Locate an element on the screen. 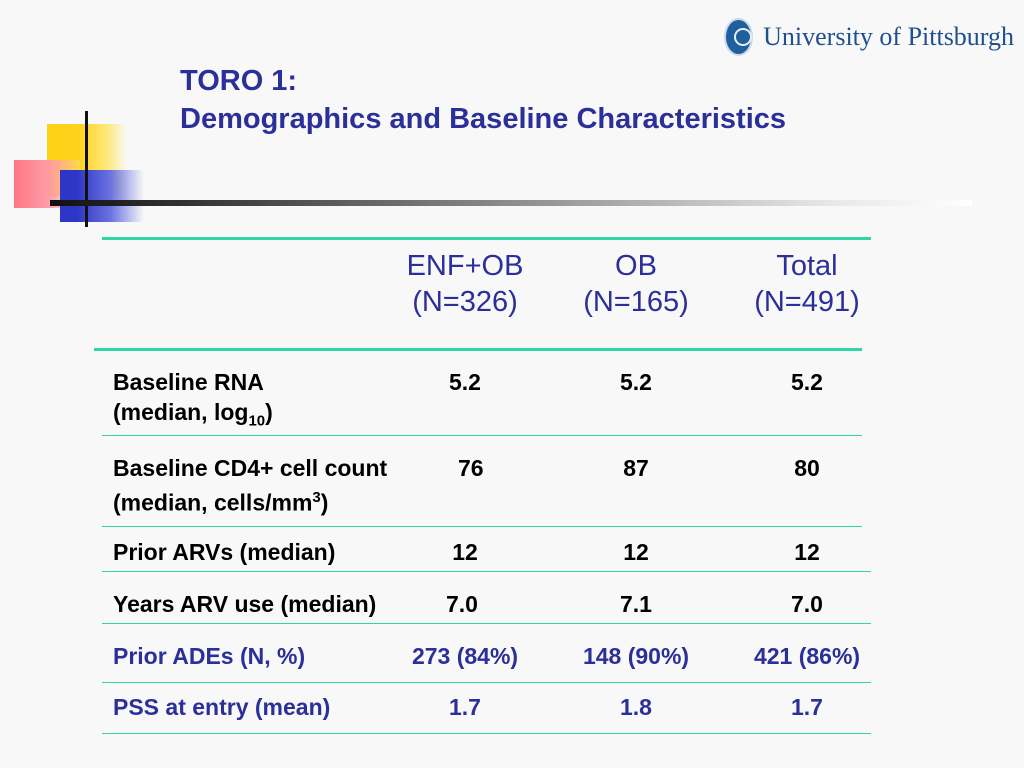  row-label-years-arv-use: Years ARV use (median) is located at coordinates (245, 604).